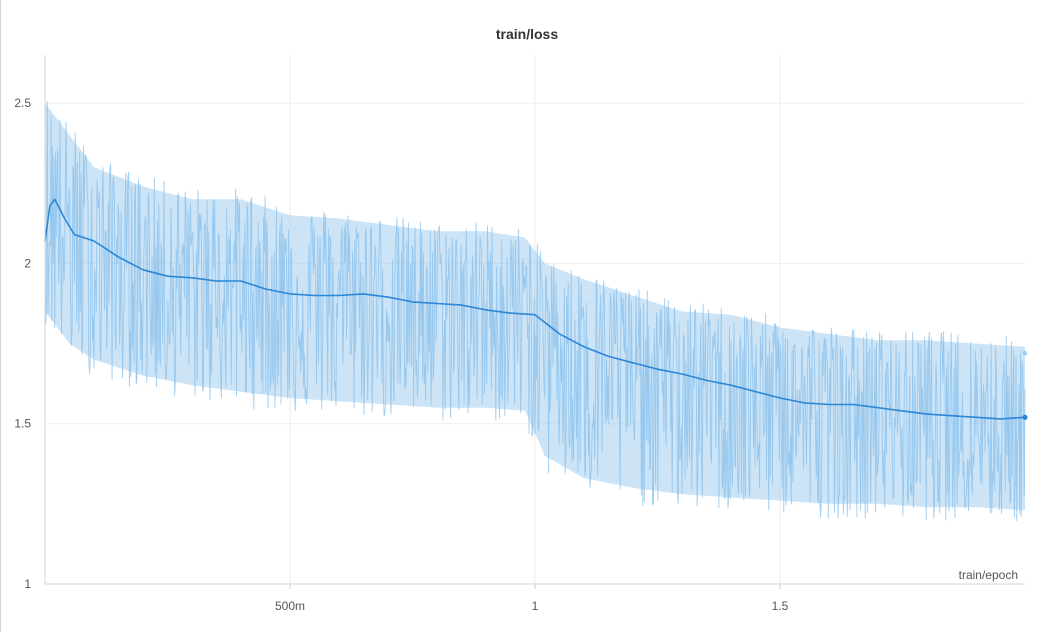 The width and height of the screenshot is (1053, 632). What do you see at coordinates (535, 606) in the screenshot?
I see `x-tick-label: 1` at bounding box center [535, 606].